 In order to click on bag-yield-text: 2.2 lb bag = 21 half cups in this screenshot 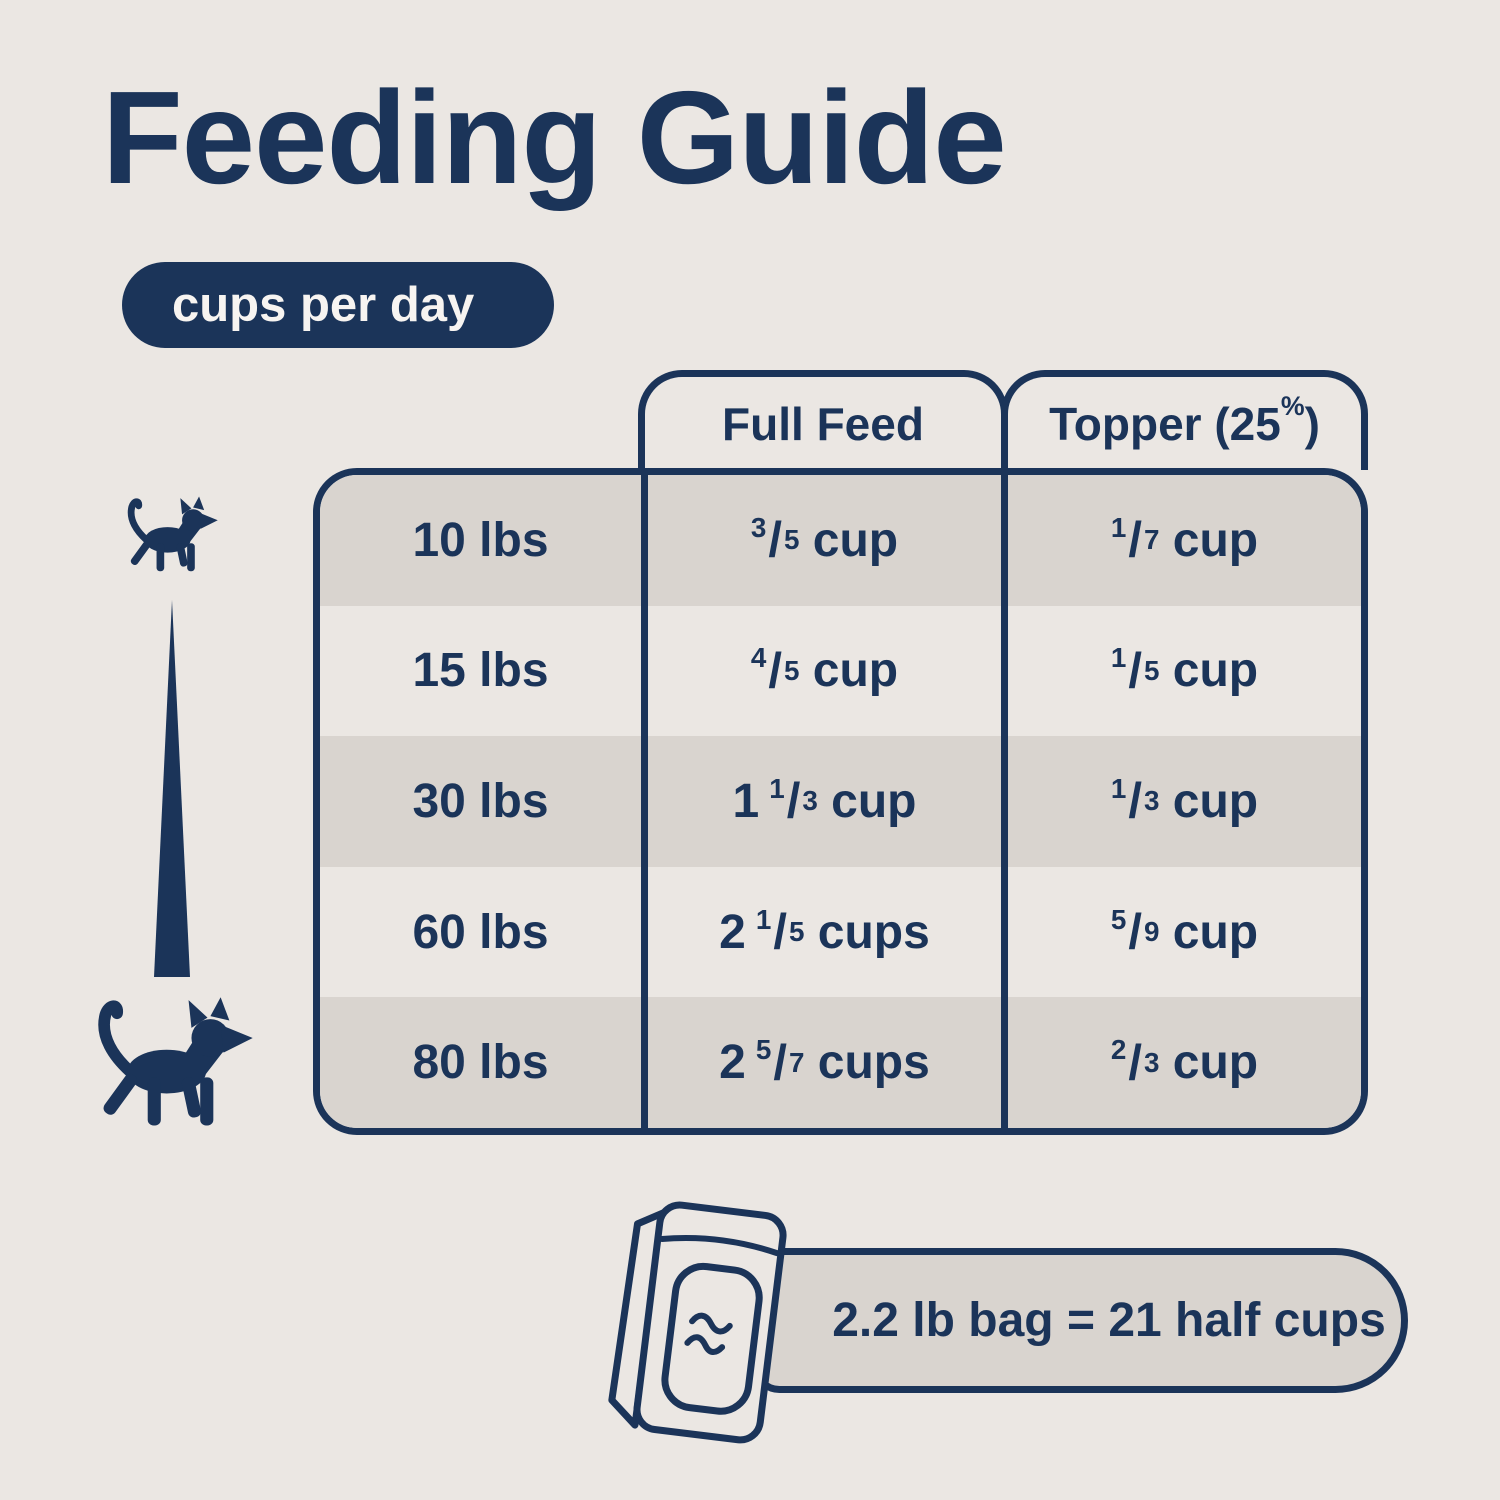, I will do `click(1109, 1320)`.